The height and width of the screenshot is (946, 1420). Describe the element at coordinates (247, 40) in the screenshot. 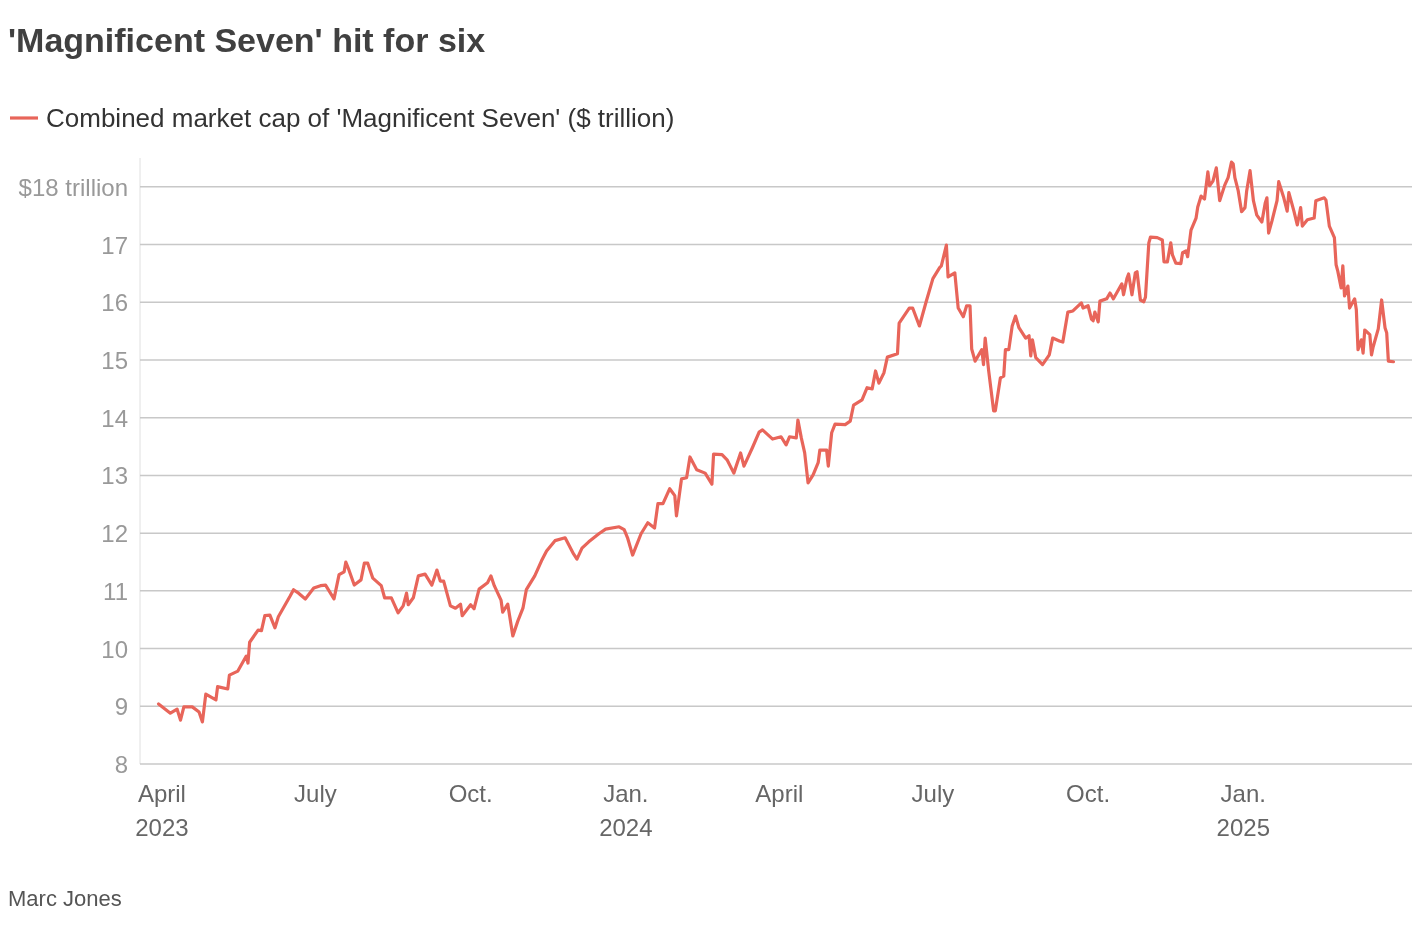

I see `chart-title: 'Magnificent Seven' hit for six` at that location.